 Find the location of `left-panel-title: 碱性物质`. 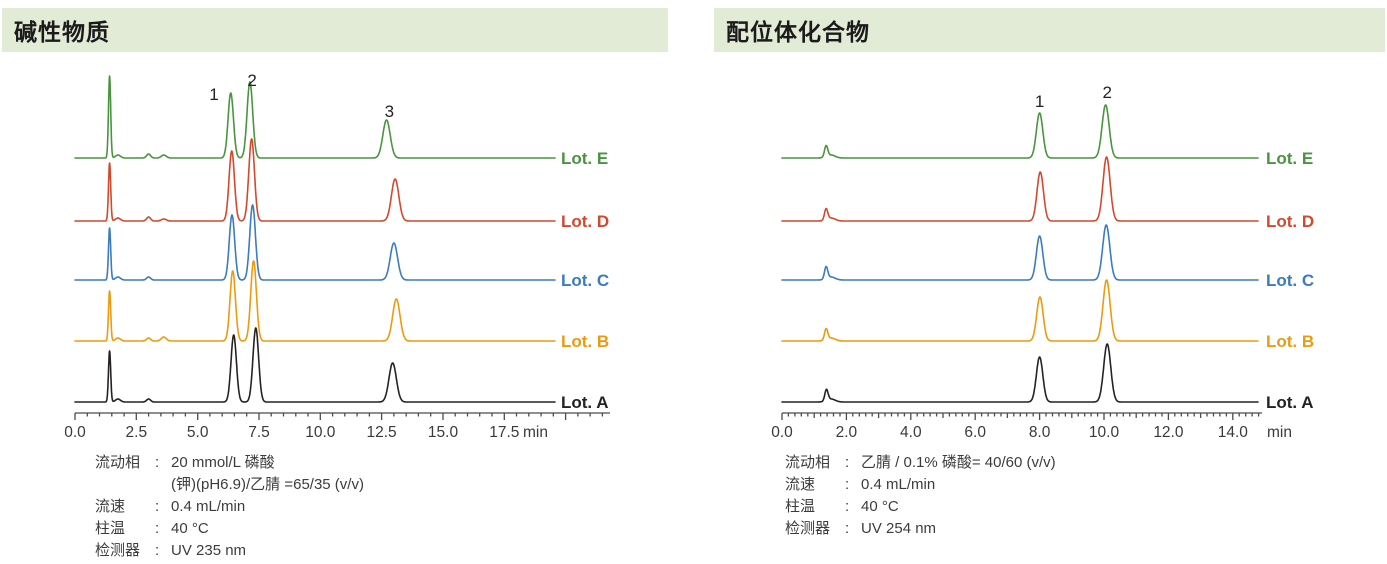

left-panel-title: 碱性物质 is located at coordinates (62, 32).